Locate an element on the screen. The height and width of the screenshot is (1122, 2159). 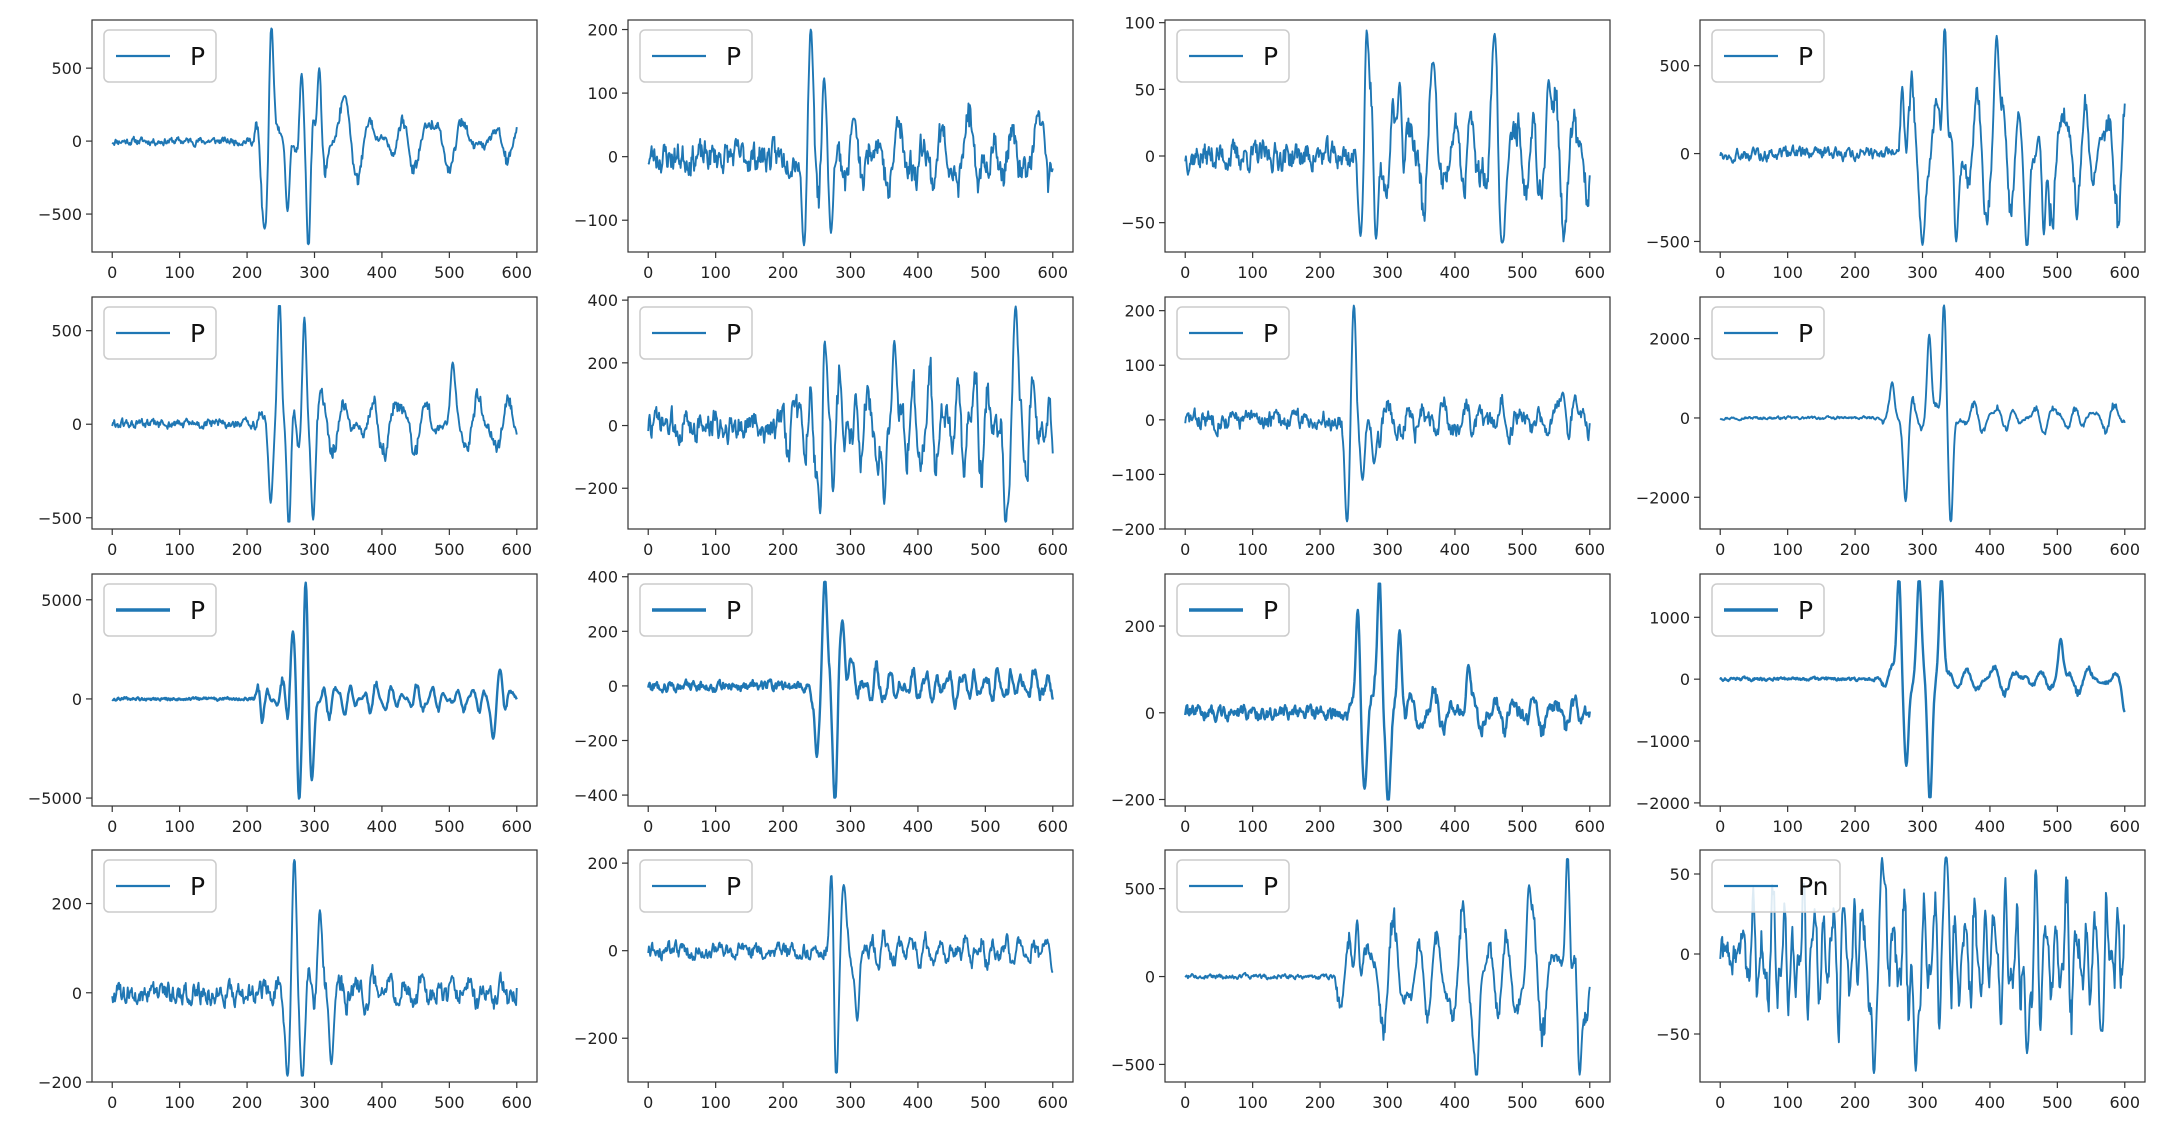
y-tick-label: 5000 is located at coordinates (61, 600).